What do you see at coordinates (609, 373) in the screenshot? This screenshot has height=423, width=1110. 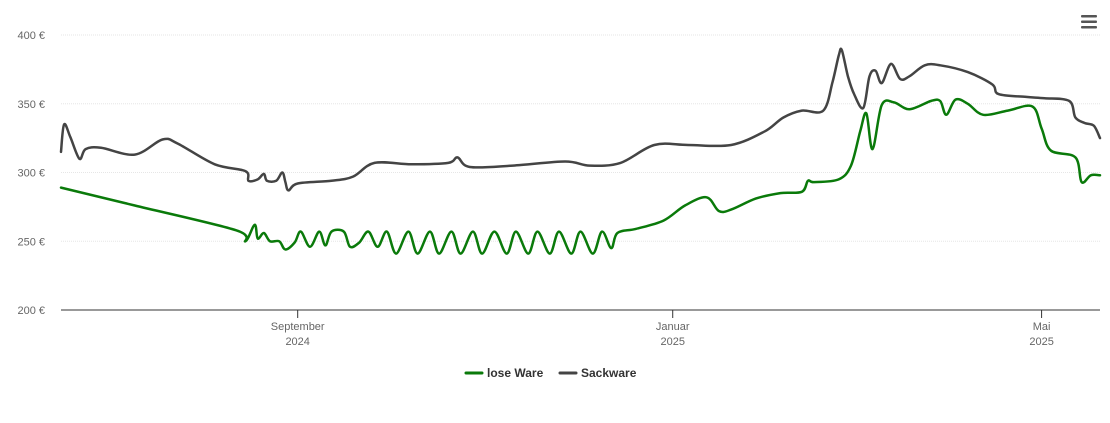 I see `legend-label: Sackware` at bounding box center [609, 373].